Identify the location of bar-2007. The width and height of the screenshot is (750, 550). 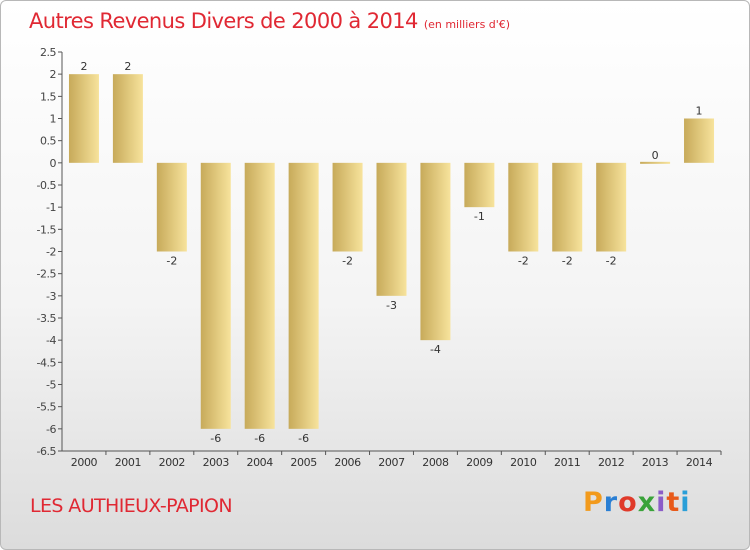
(391, 229).